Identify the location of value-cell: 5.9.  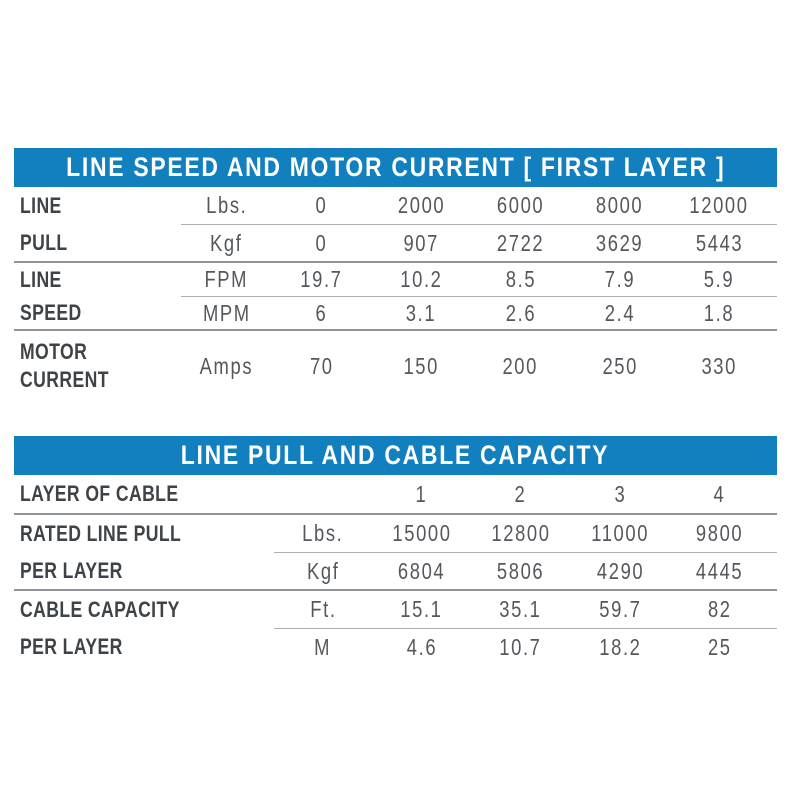
(719, 279).